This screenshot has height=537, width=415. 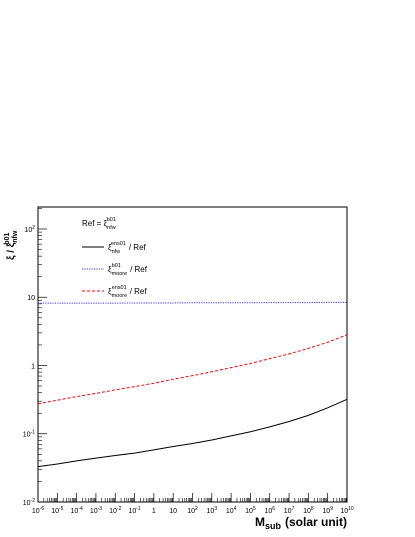 I want to click on y-tick-label-exp: -2, so click(x=33, y=501).